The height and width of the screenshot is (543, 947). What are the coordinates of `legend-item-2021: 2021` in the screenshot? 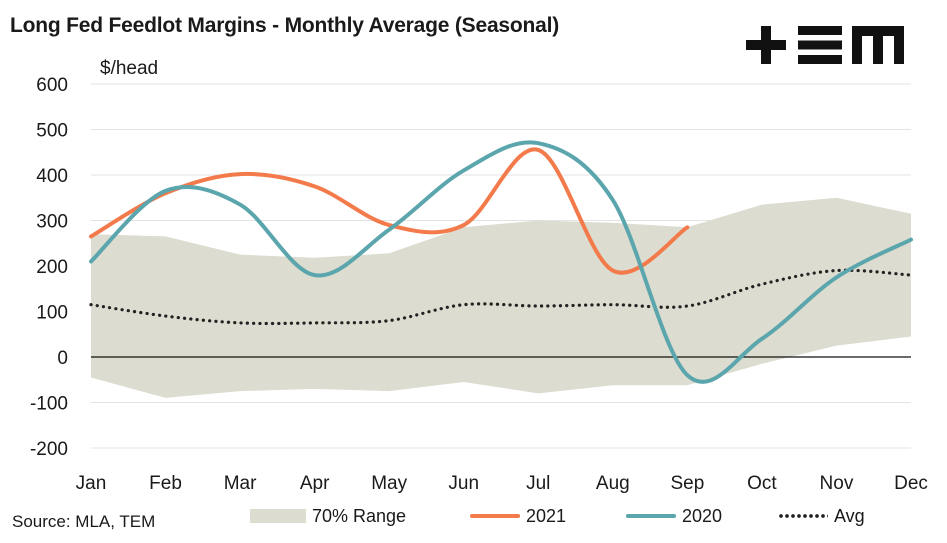 It's located at (518, 516).